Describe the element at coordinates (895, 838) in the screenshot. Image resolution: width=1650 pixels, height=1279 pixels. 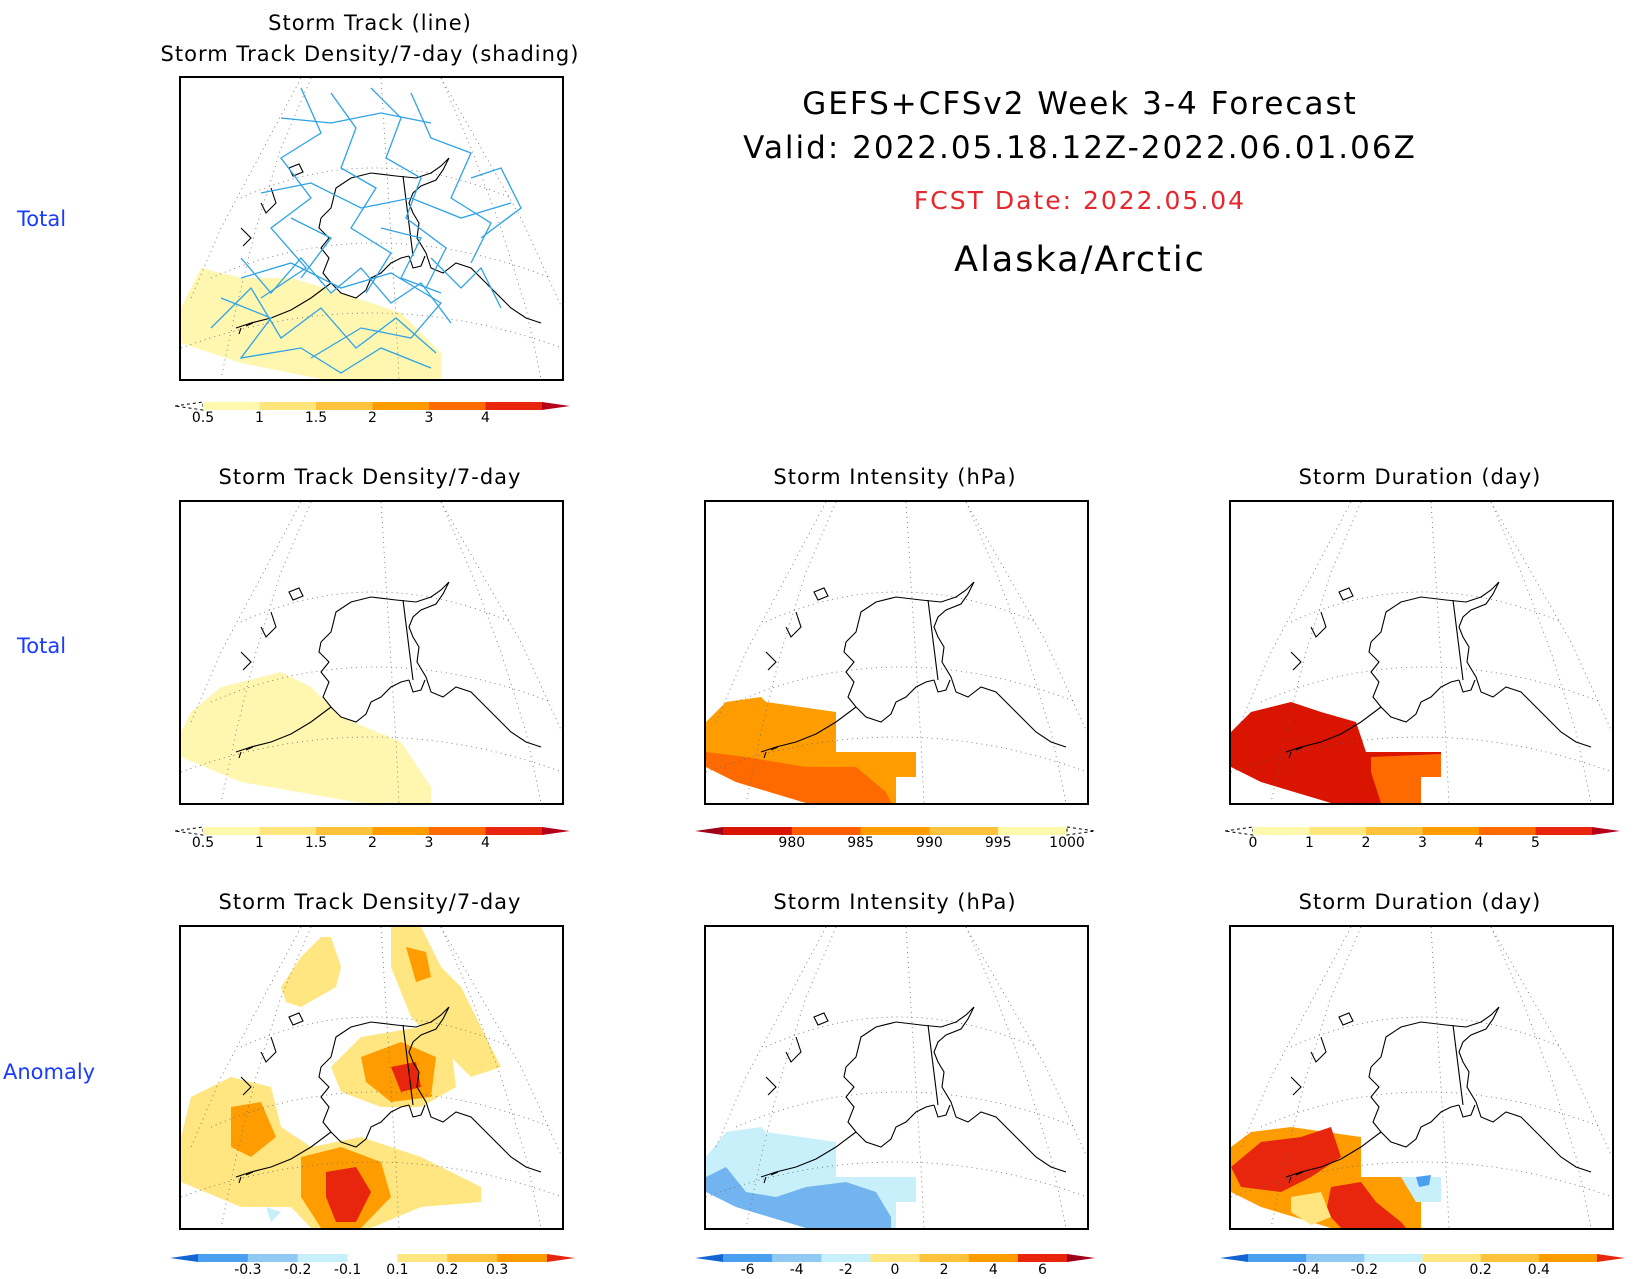
I see `colorbar-svg: 980 985 990 995 1000` at that location.